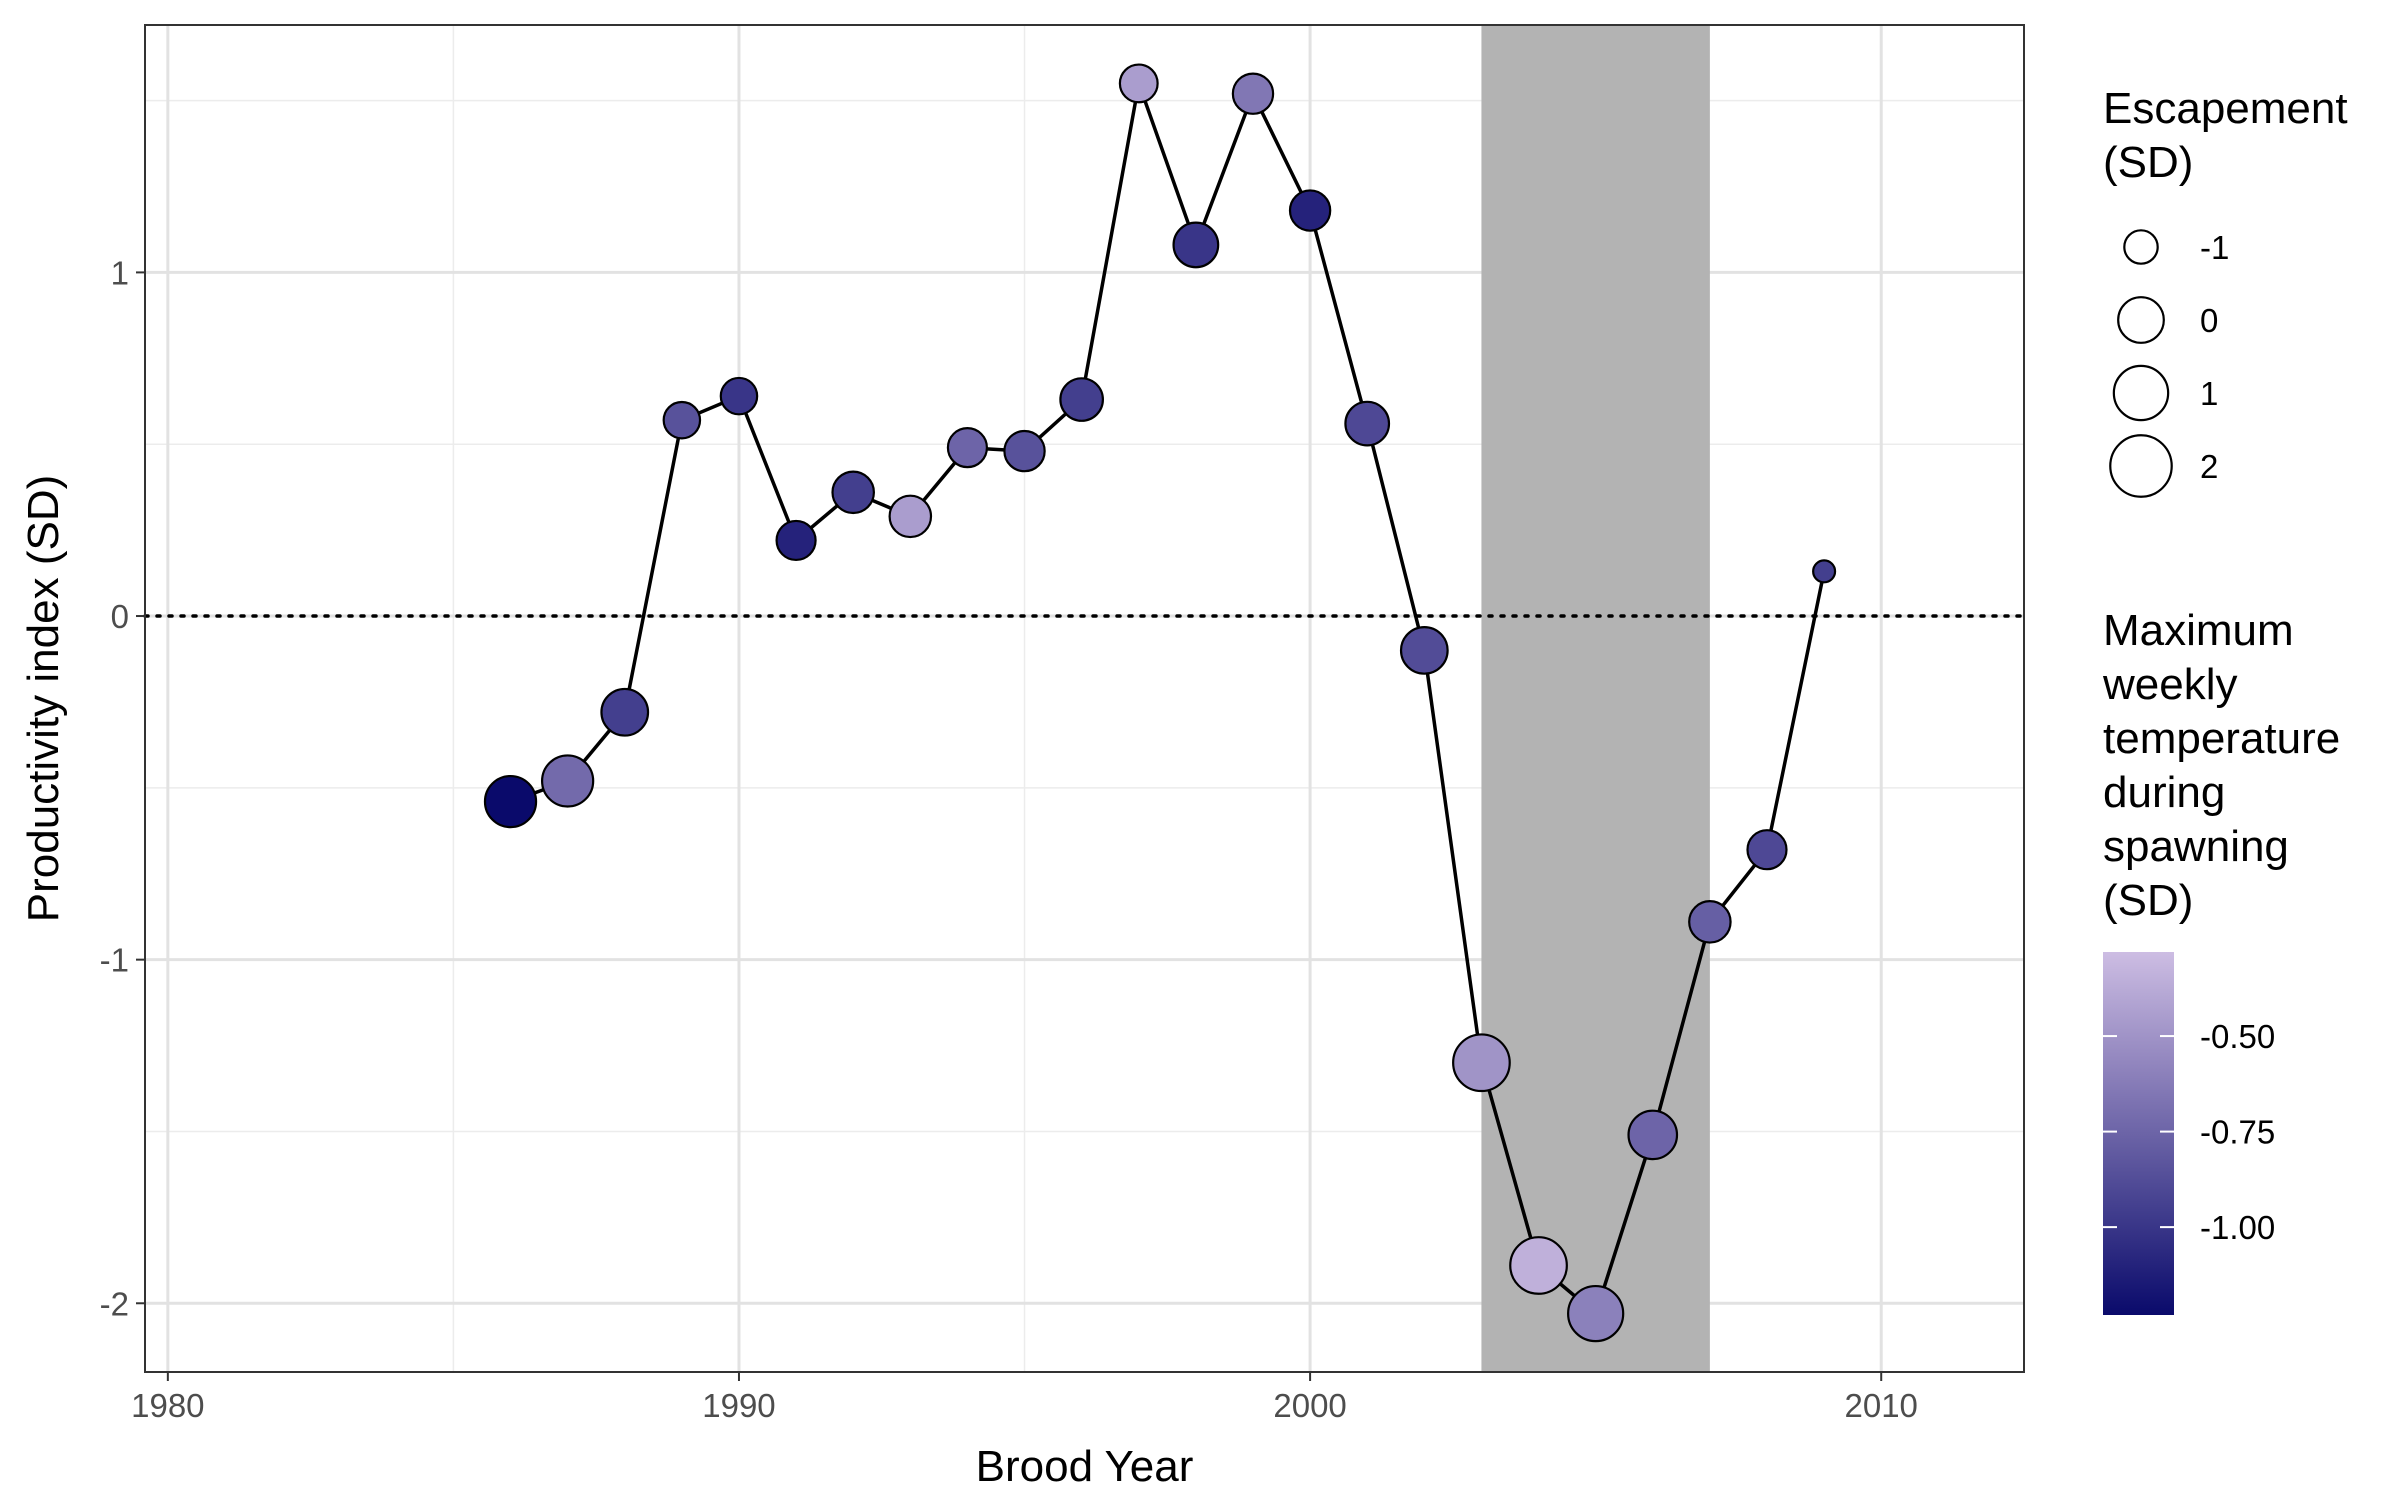  I want to click on color-legend-title: (SD), so click(2148, 900).